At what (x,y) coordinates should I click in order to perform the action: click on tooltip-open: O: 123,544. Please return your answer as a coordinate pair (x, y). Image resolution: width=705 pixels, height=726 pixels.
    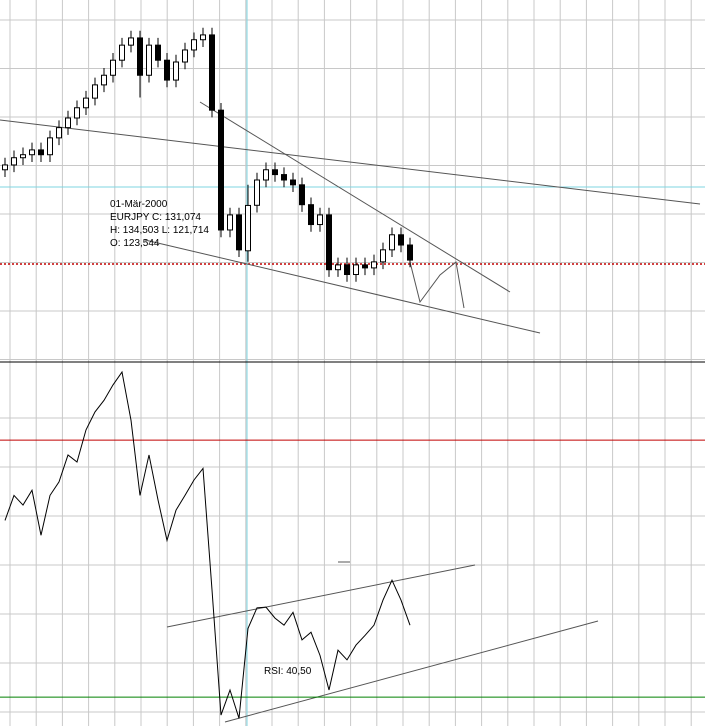
    Looking at the image, I should click on (135, 243).